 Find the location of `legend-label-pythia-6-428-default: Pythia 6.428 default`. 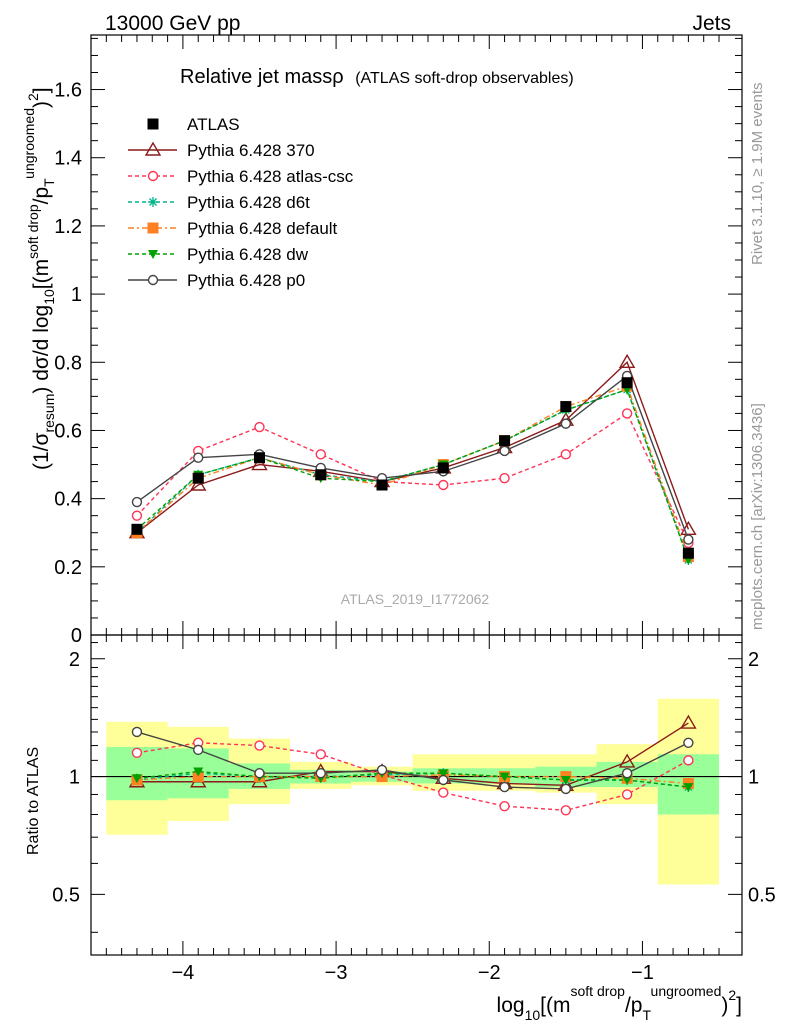

legend-label-pythia-6-428-default: Pythia 6.428 default is located at coordinates (262, 228).